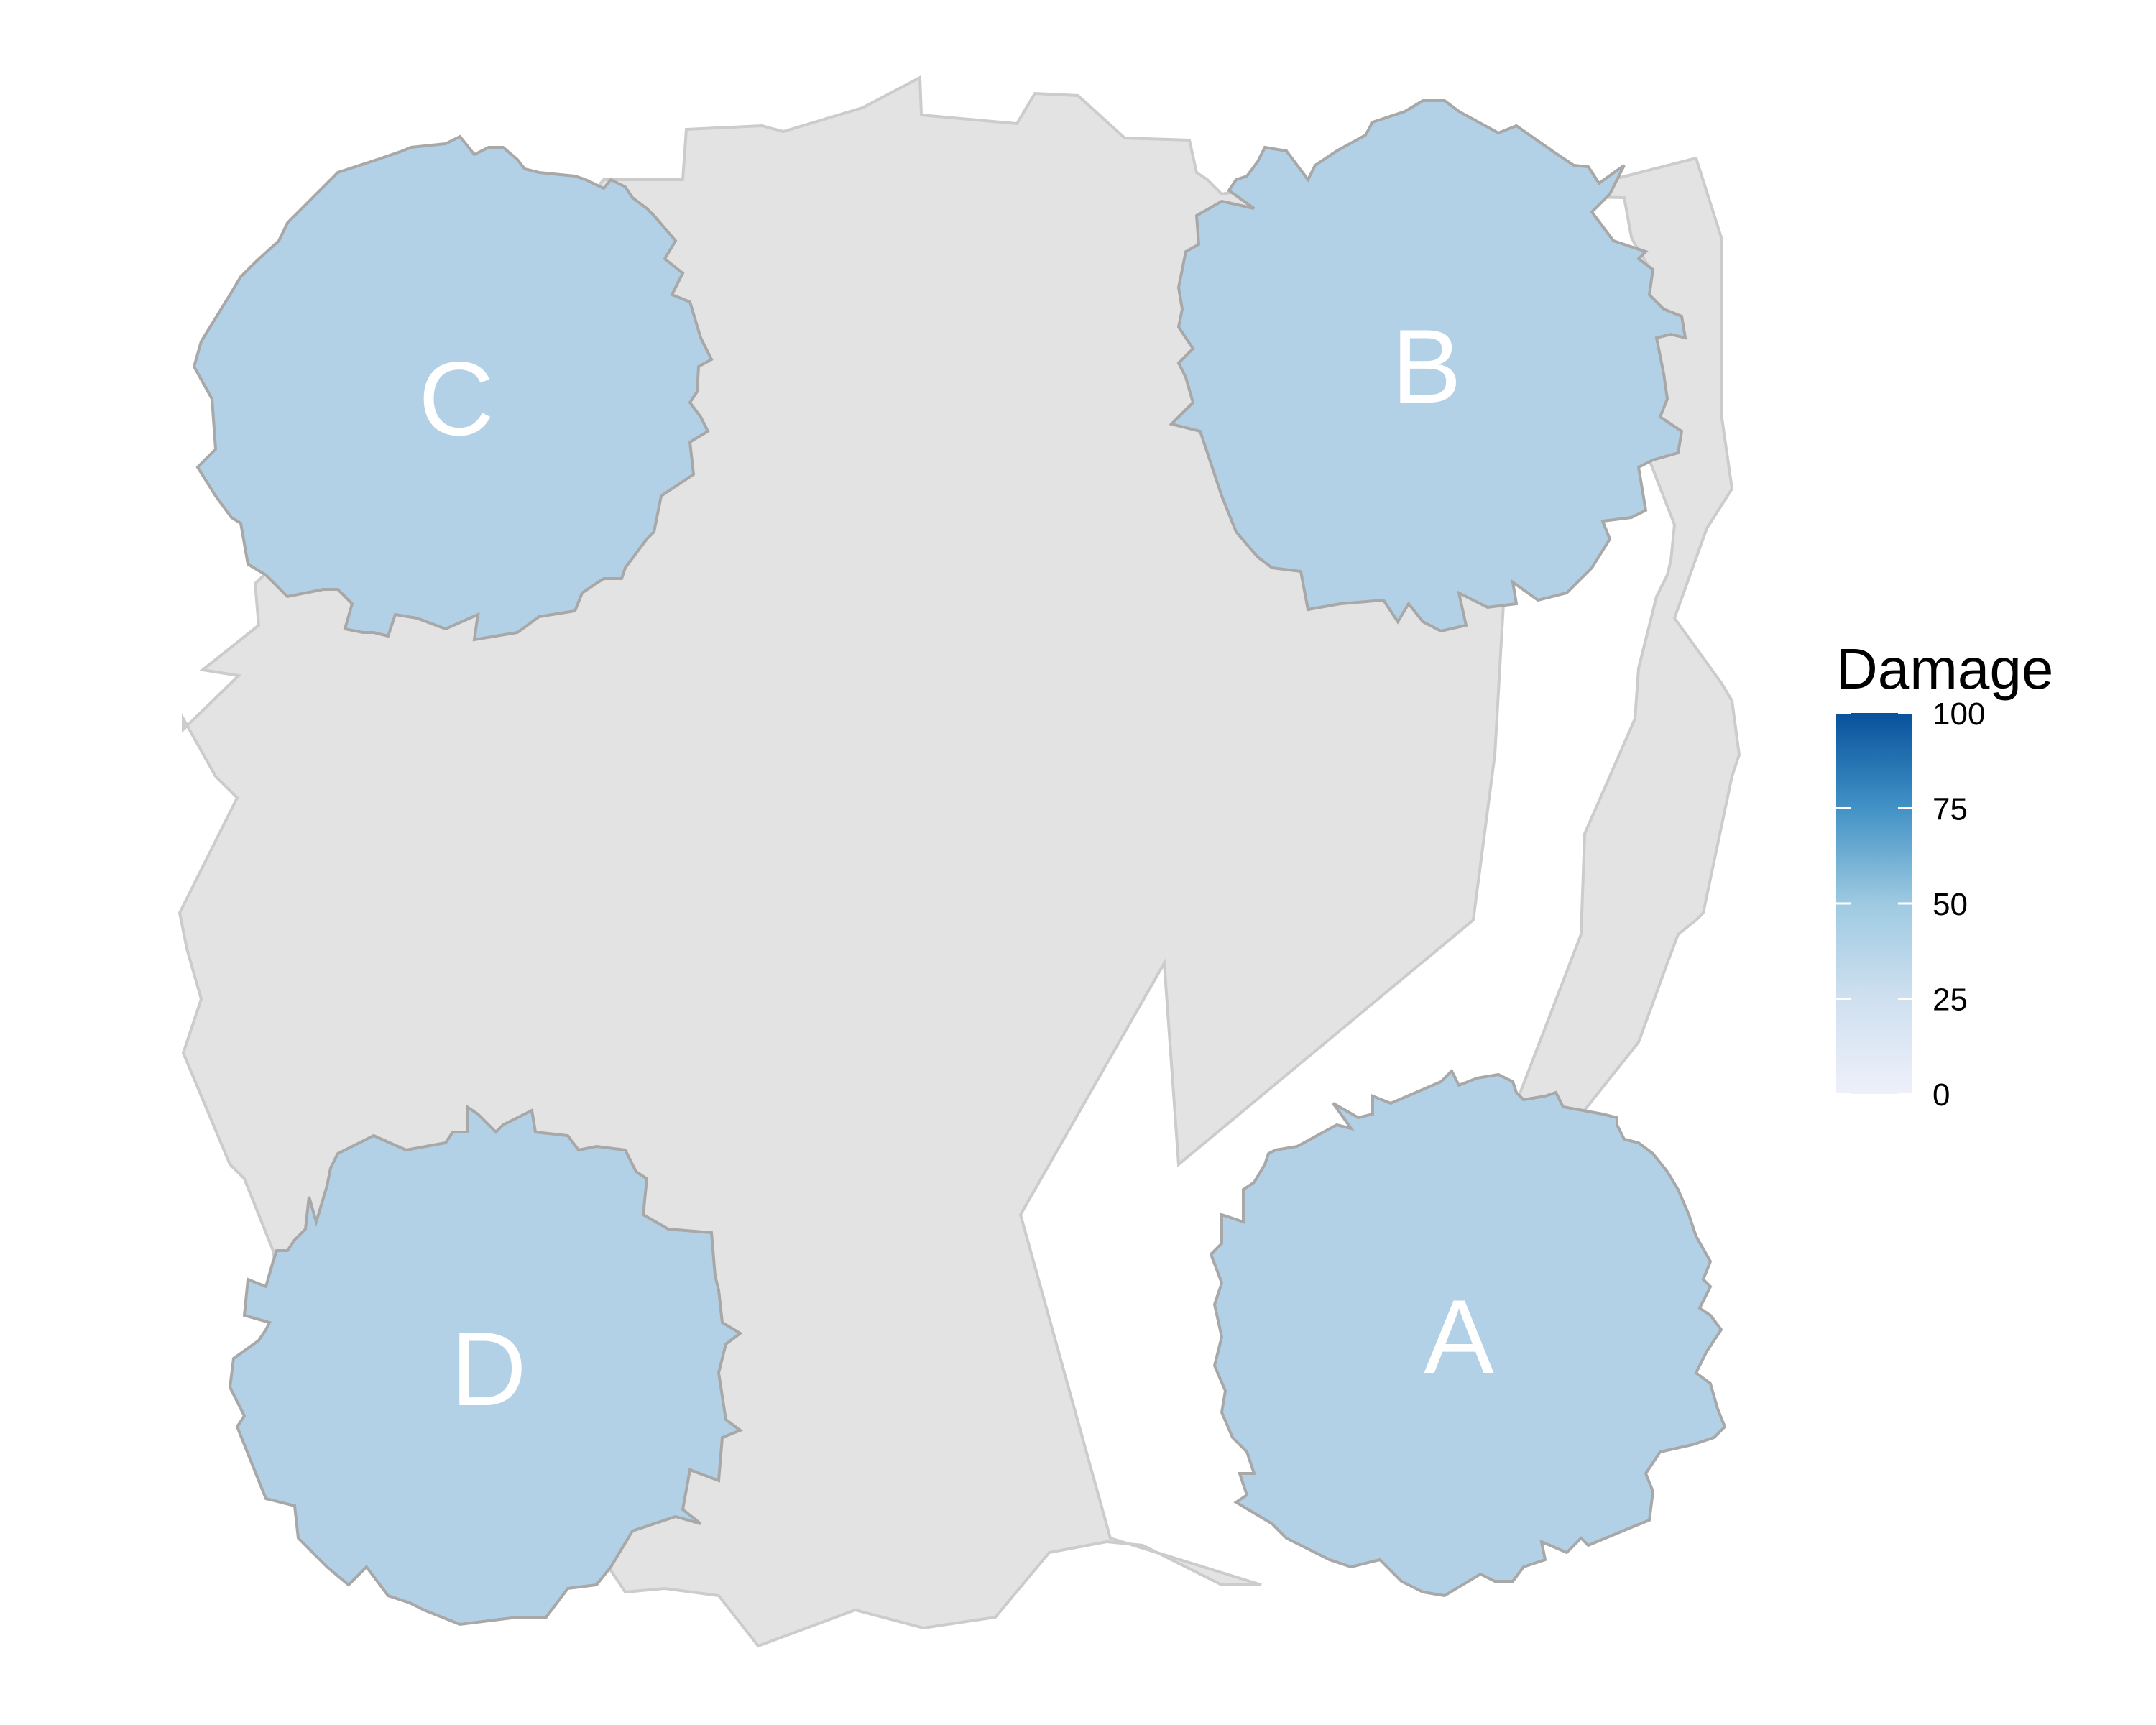 This screenshot has width=2156, height=1725. I want to click on region-a, so click(1468, 1333).